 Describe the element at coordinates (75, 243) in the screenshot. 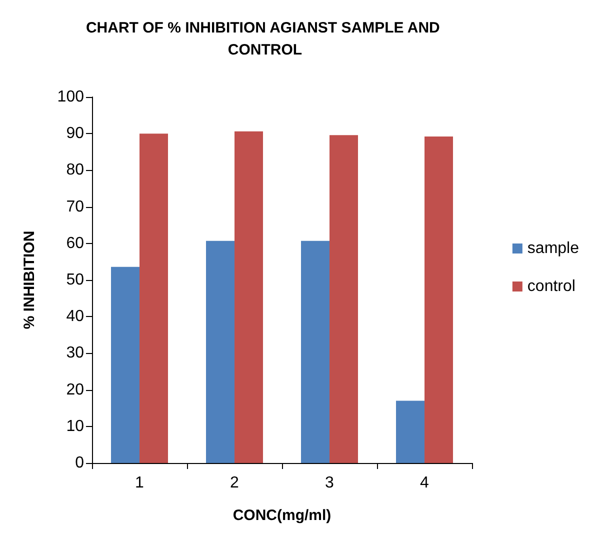

I see `y-tick-label: 60` at that location.